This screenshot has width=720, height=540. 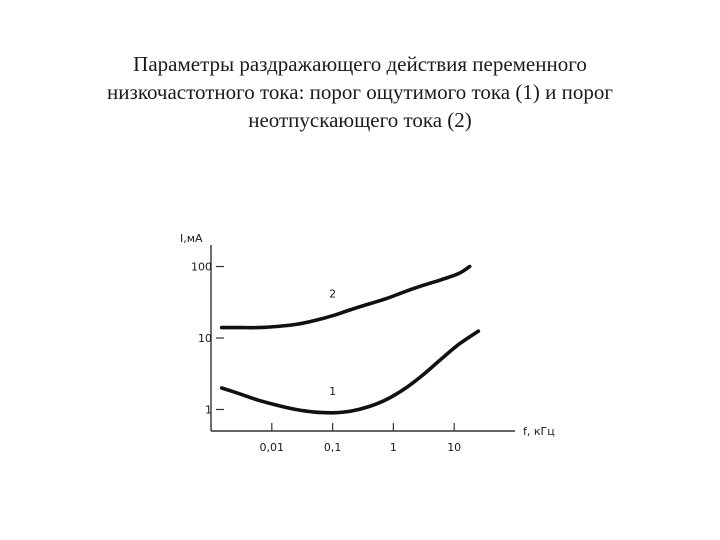 What do you see at coordinates (201, 267) in the screenshot?
I see `y-tick-label-2: 100` at bounding box center [201, 267].